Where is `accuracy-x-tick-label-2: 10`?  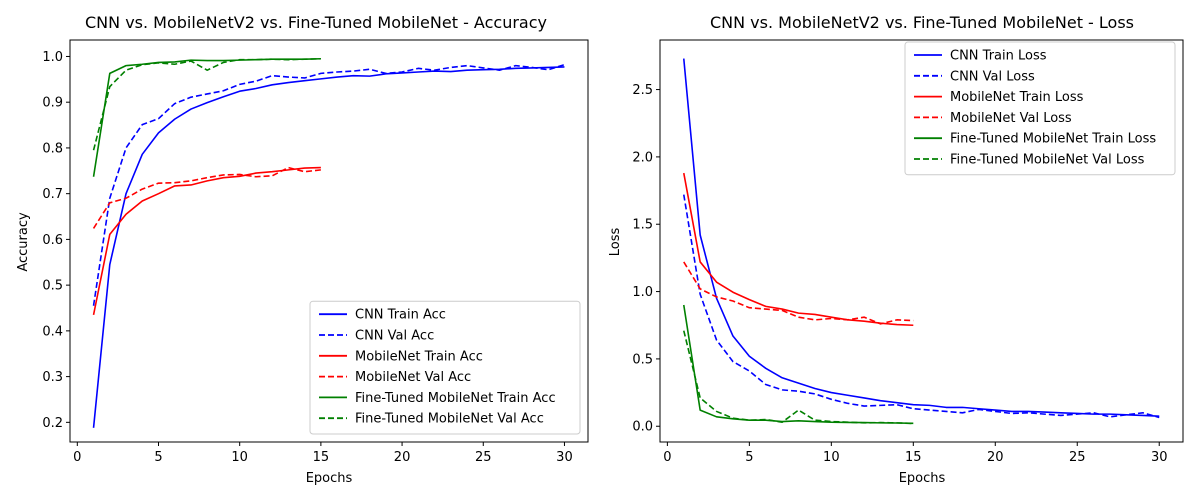 accuracy-x-tick-label-2: 10 is located at coordinates (239, 457).